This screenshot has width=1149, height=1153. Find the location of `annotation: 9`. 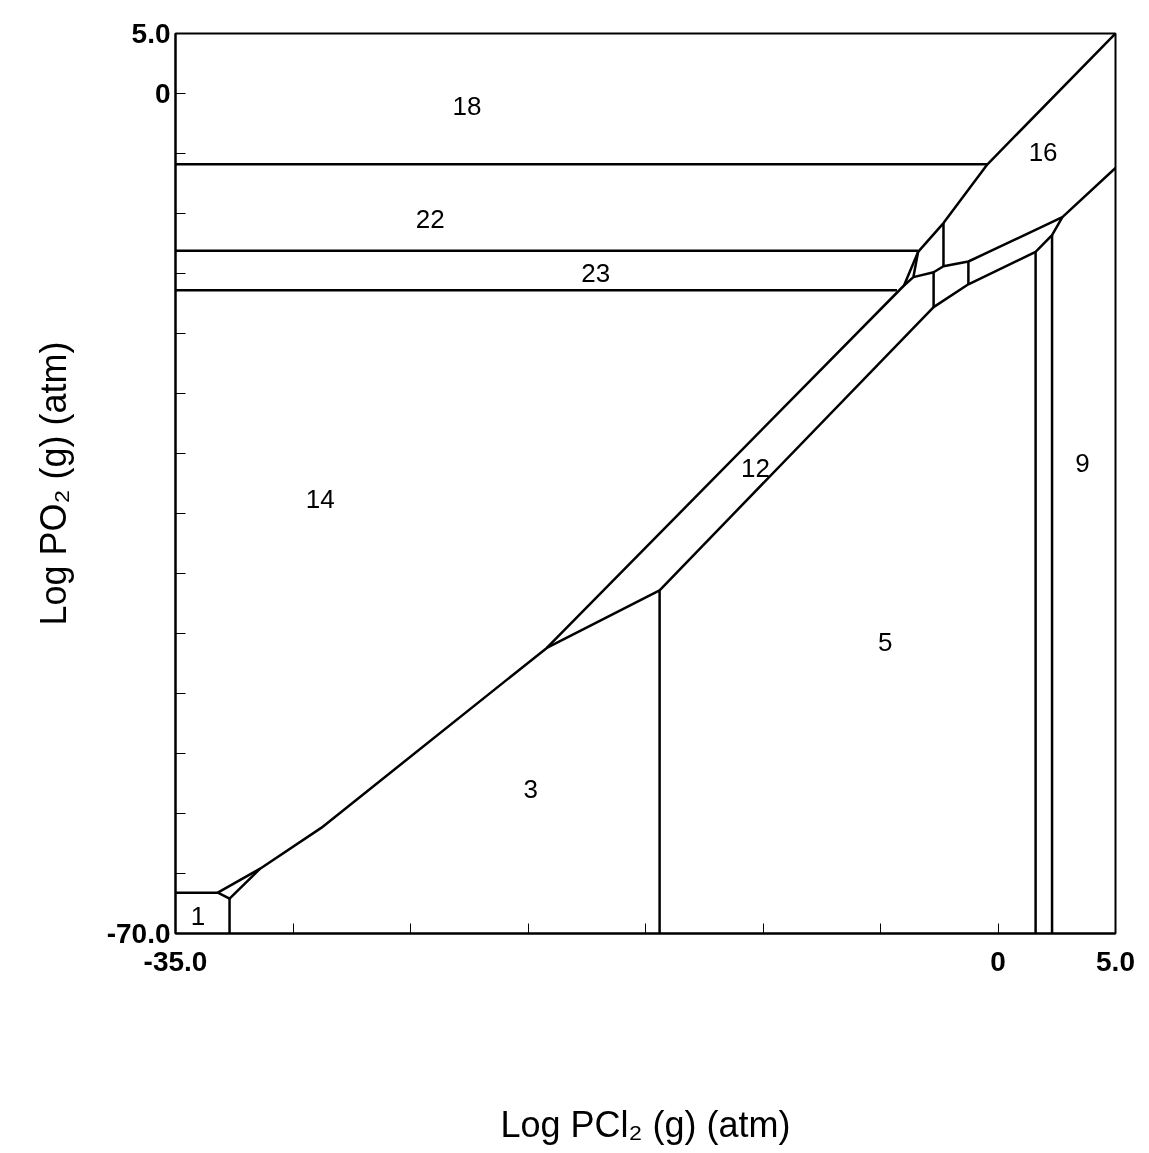

annotation: 9 is located at coordinates (1082, 462).